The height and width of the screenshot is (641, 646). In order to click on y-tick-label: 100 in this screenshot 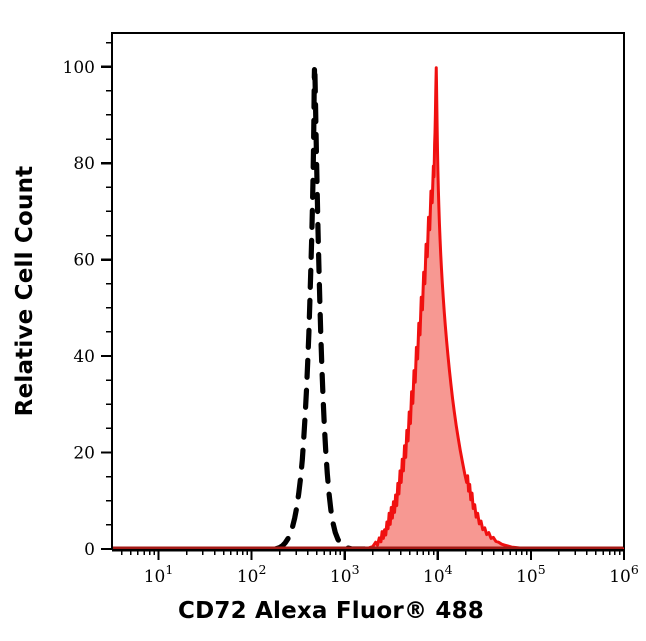, I will do `click(79, 68)`.